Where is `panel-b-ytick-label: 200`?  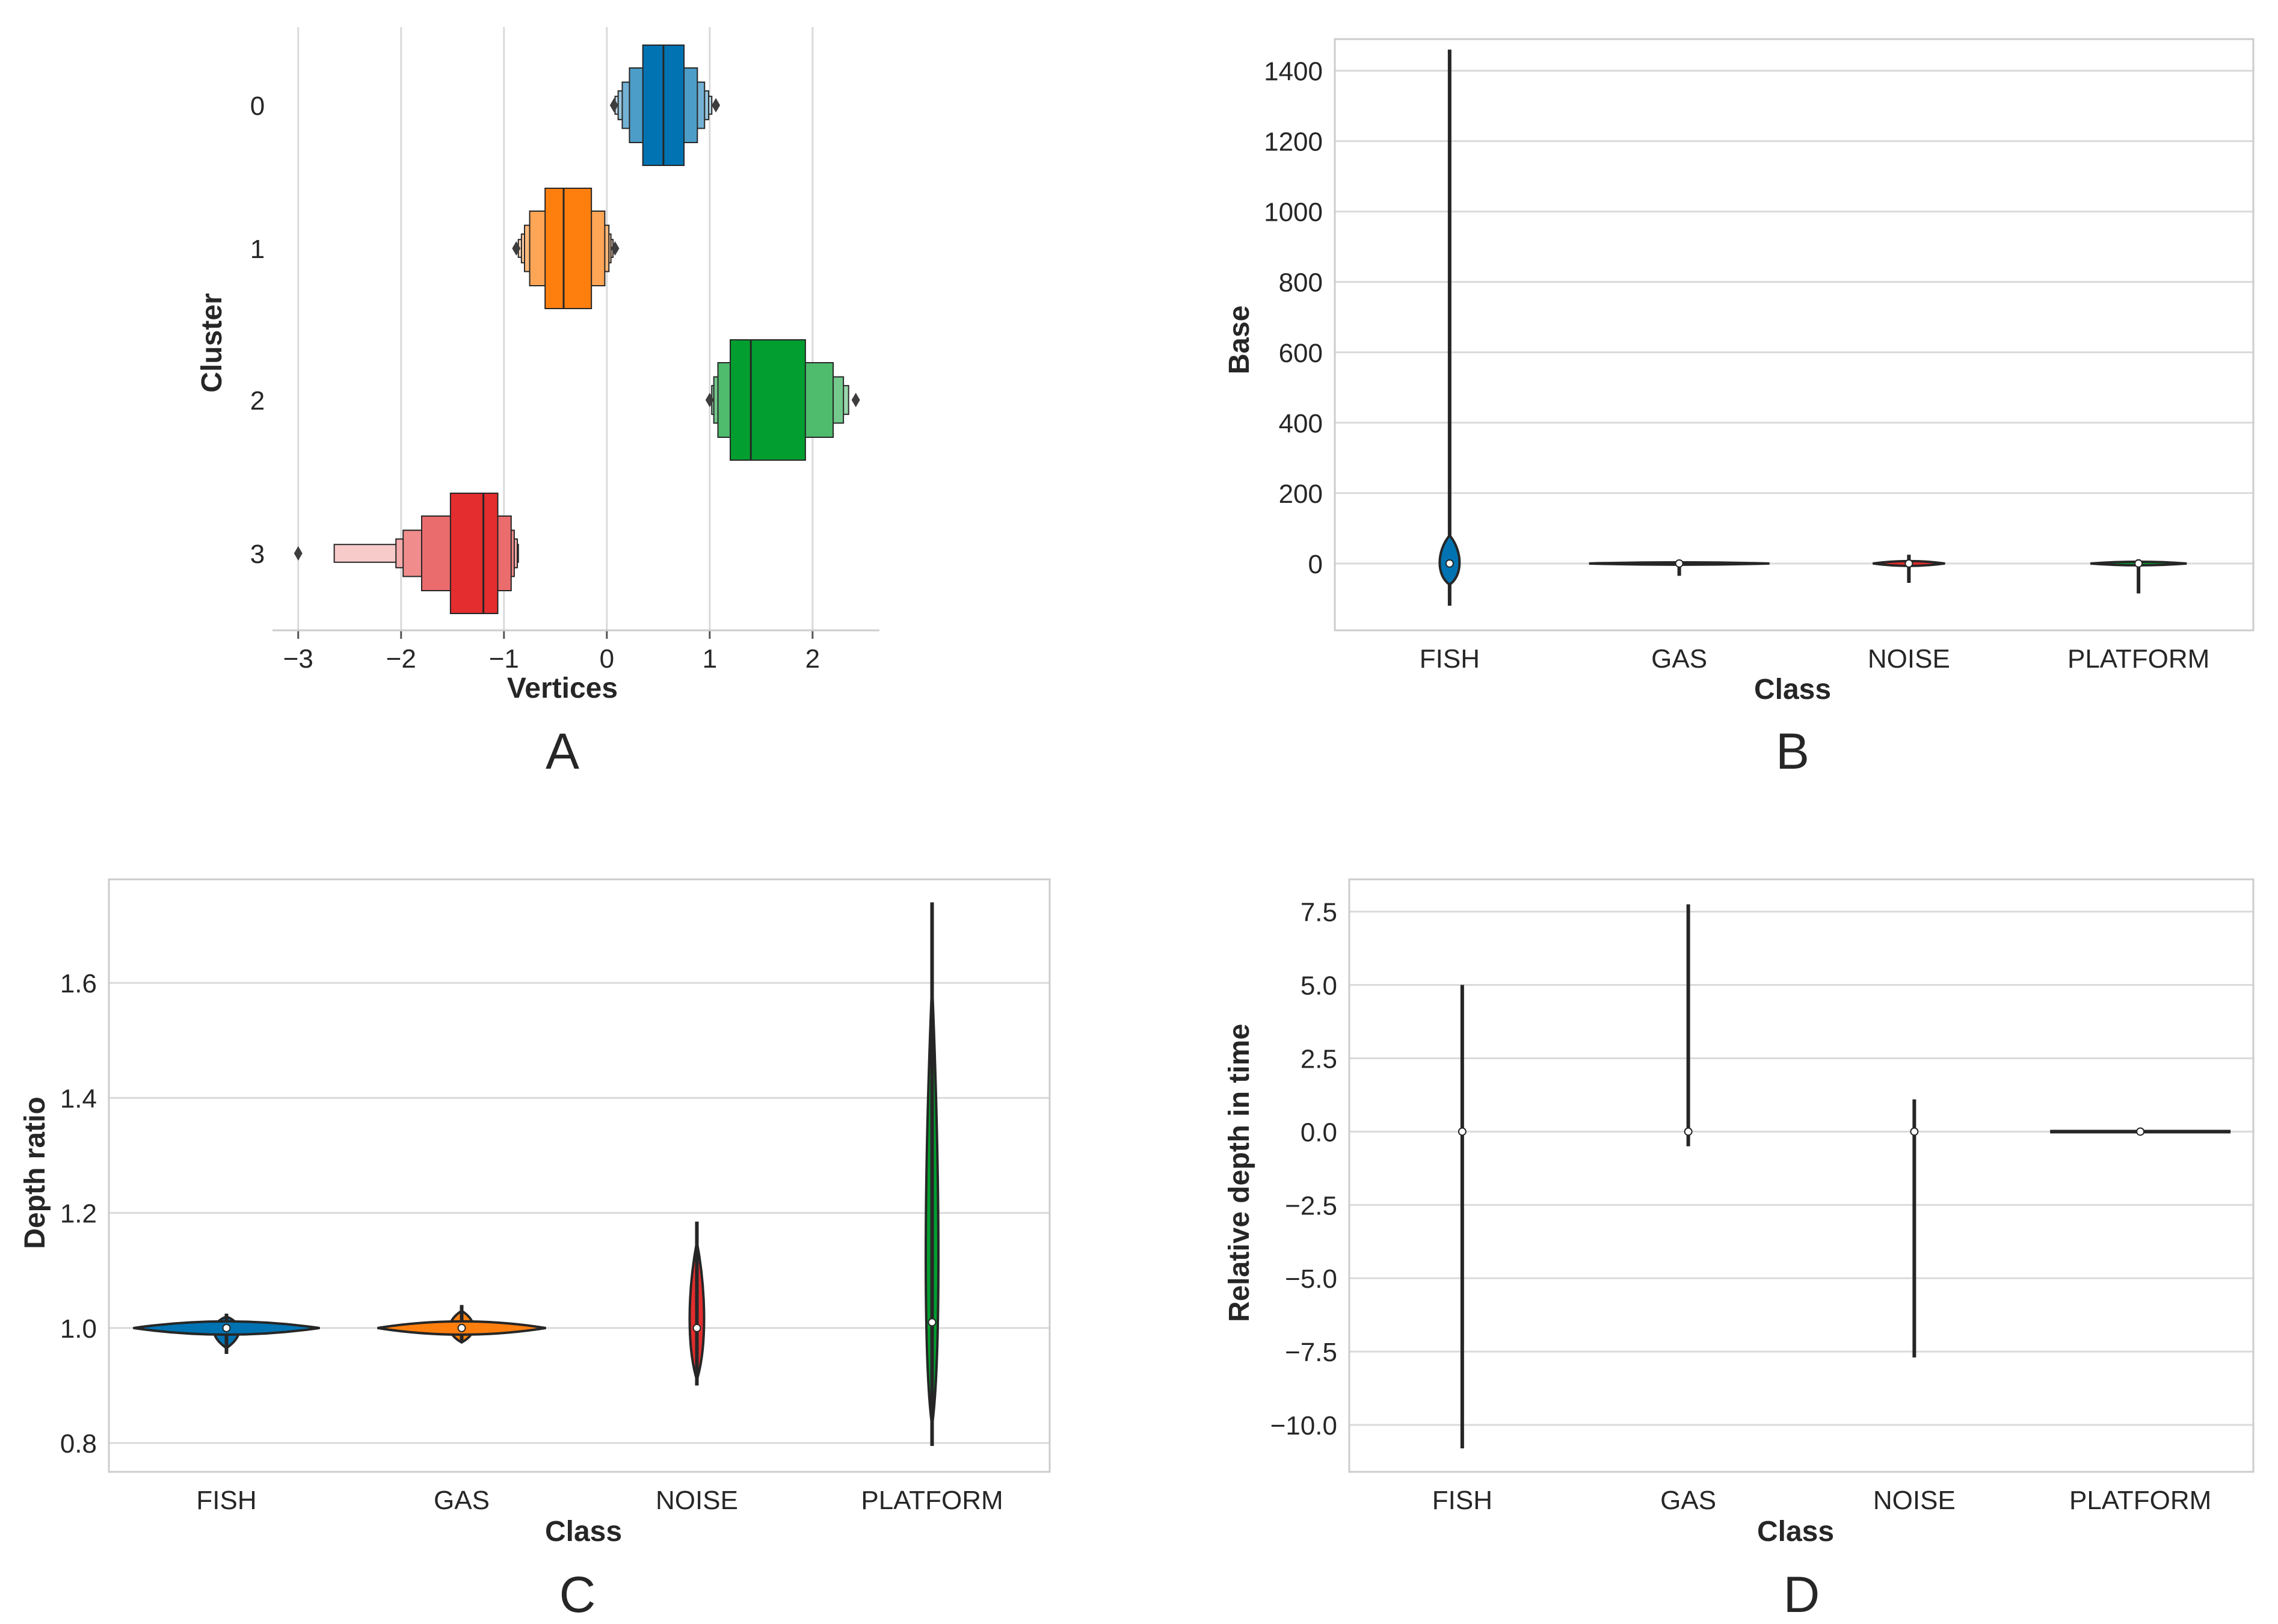 panel-b-ytick-label: 200 is located at coordinates (1301, 494).